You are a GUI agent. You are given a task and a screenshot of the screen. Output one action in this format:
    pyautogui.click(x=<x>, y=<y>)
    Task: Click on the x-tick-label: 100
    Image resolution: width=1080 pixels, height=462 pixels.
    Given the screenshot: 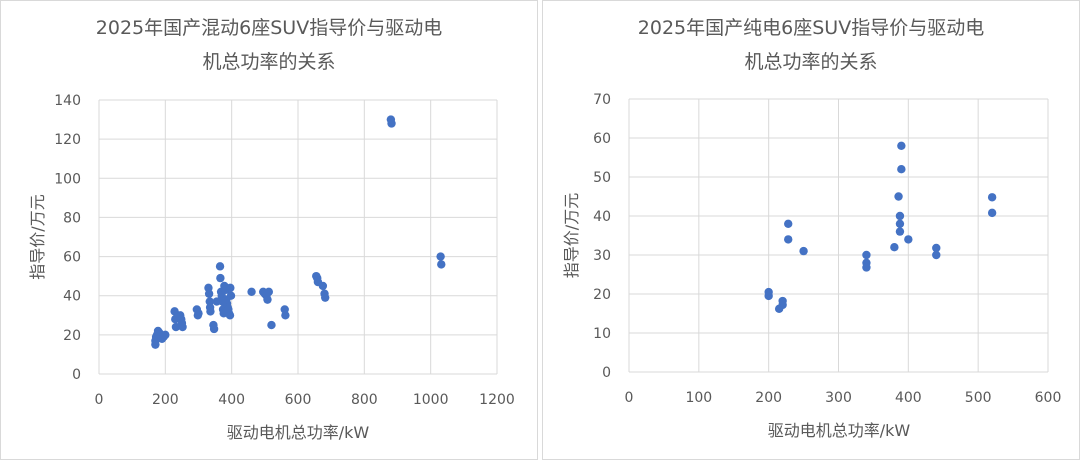 What is the action you would take?
    pyautogui.click(x=698, y=398)
    